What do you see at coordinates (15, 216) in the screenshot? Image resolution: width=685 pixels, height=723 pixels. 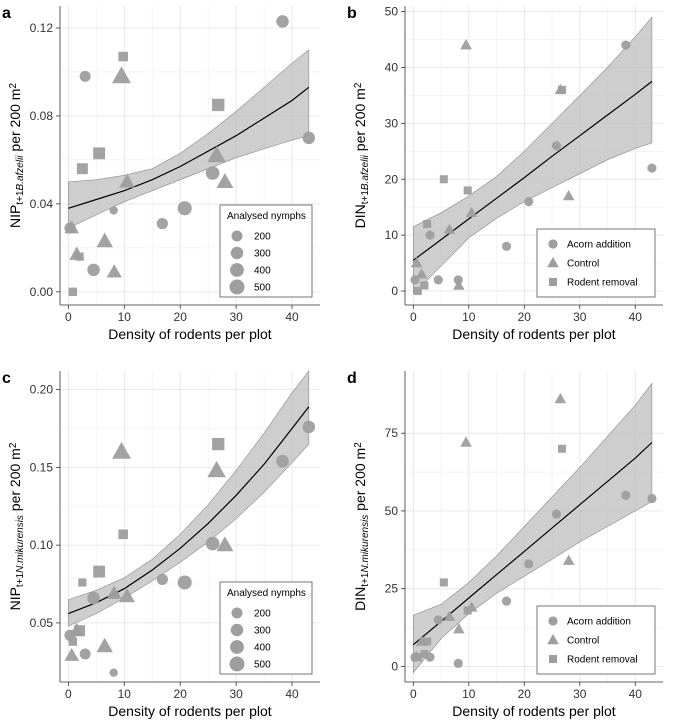 I see `y-axis-label-main: NIP` at bounding box center [15, 216].